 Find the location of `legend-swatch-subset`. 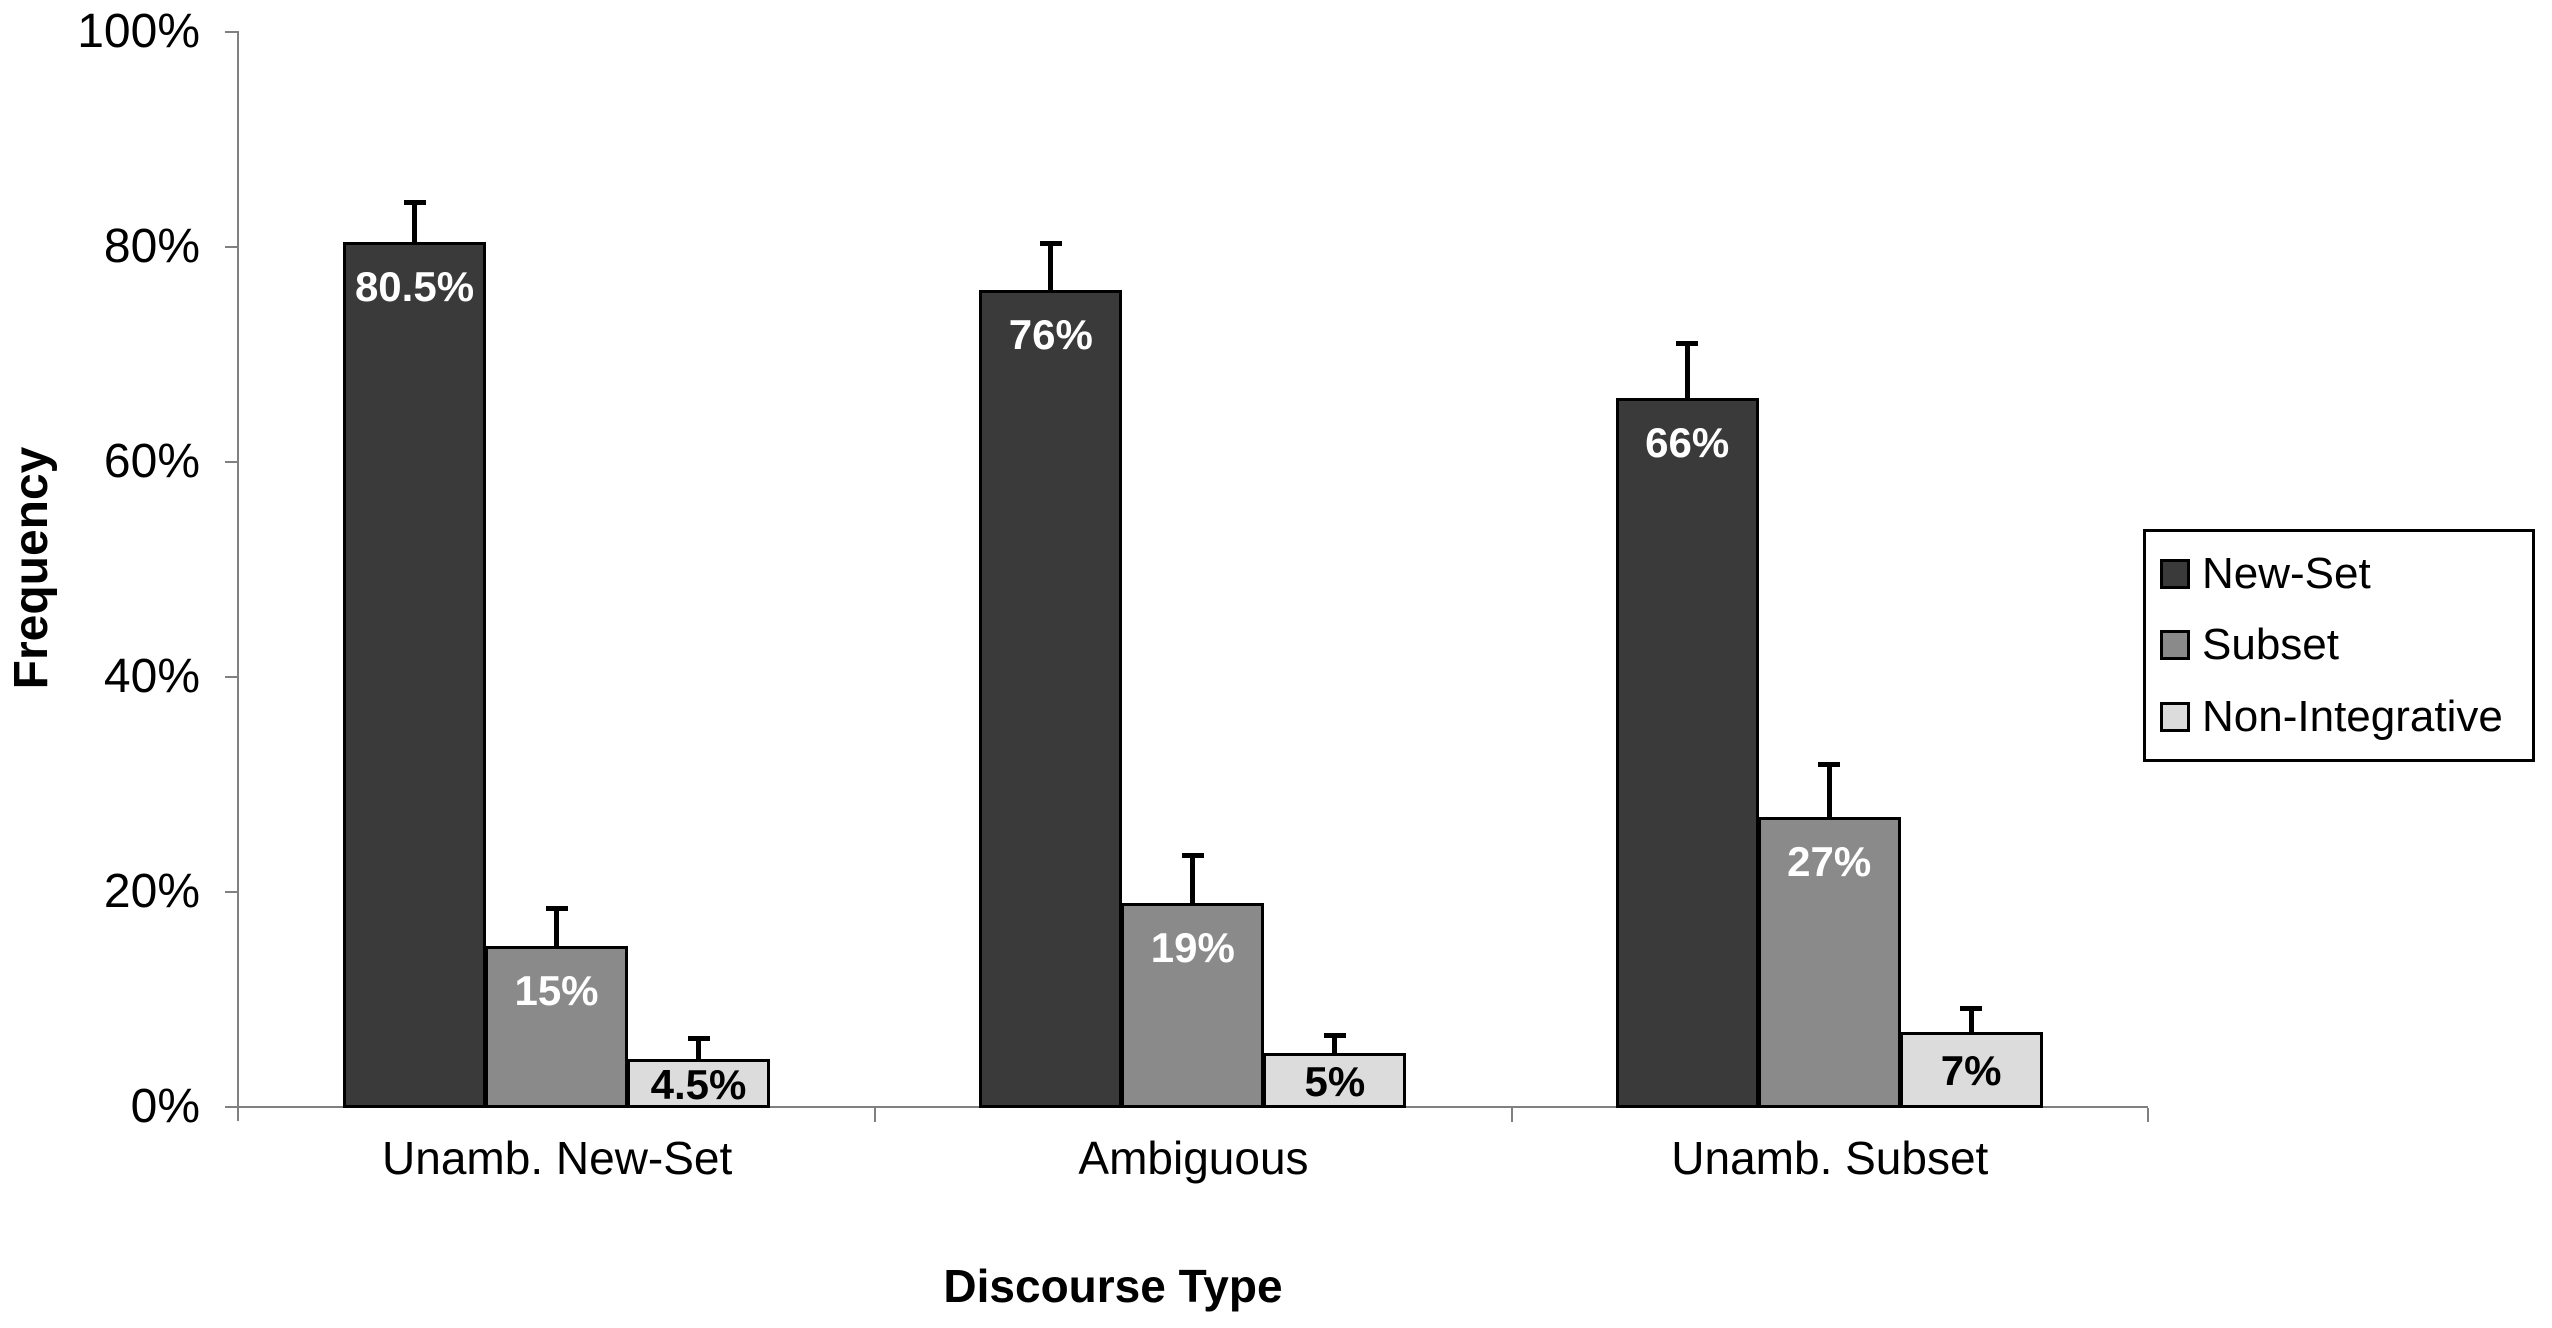

legend-swatch-subset is located at coordinates (2175, 645).